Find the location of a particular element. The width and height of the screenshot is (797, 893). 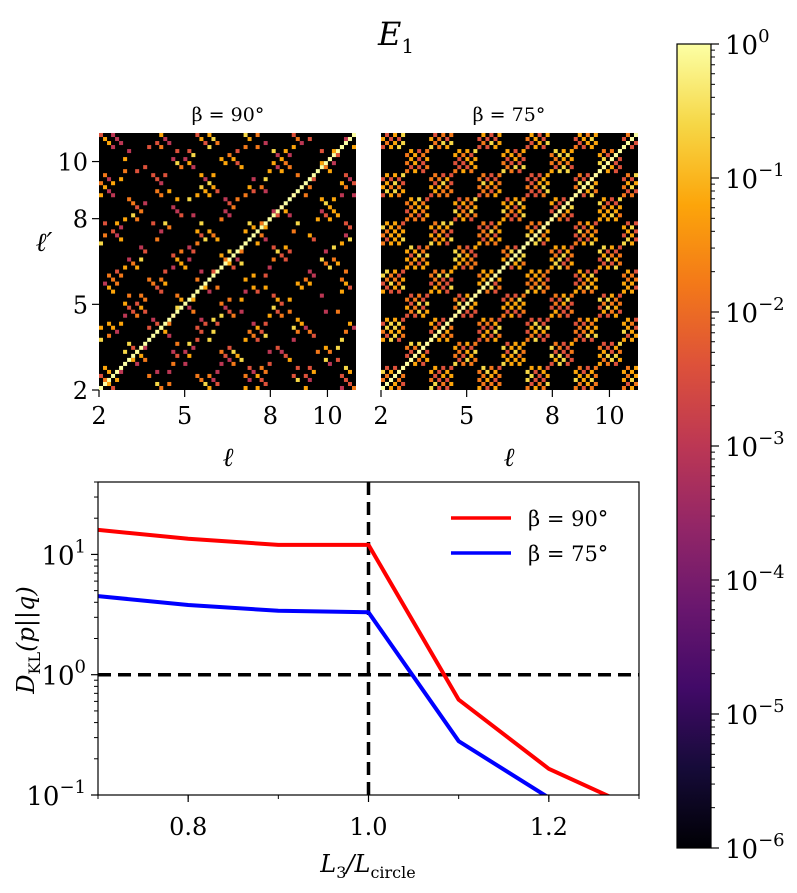

line-ytick-label: 10¹ is located at coordinates (63, 553).